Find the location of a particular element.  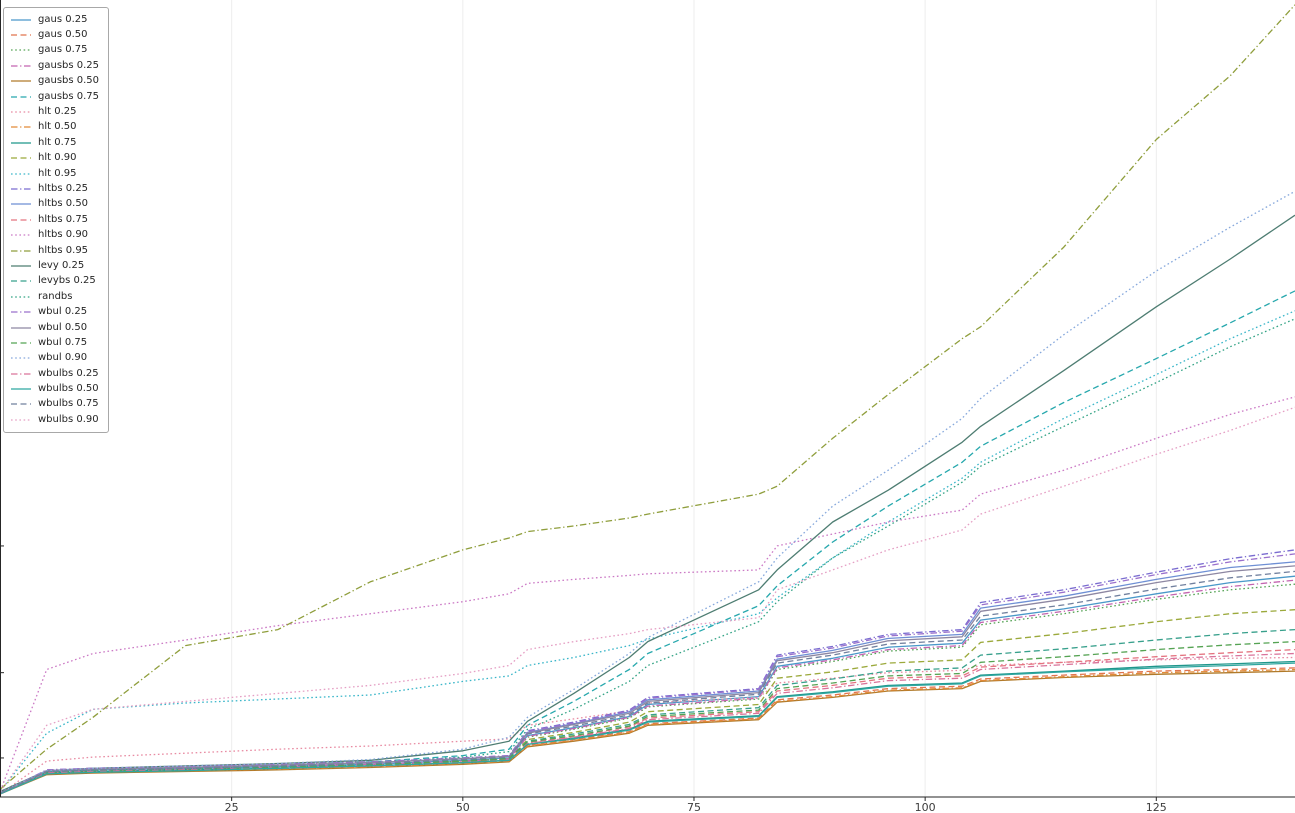

legend-item: wbulbs 0.50 is located at coordinates (54, 388).